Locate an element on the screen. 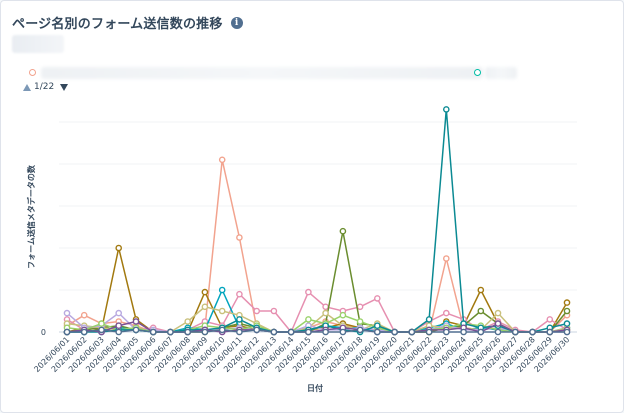 The height and width of the screenshot is (413, 624). pager-down-icon is located at coordinates (64, 87).